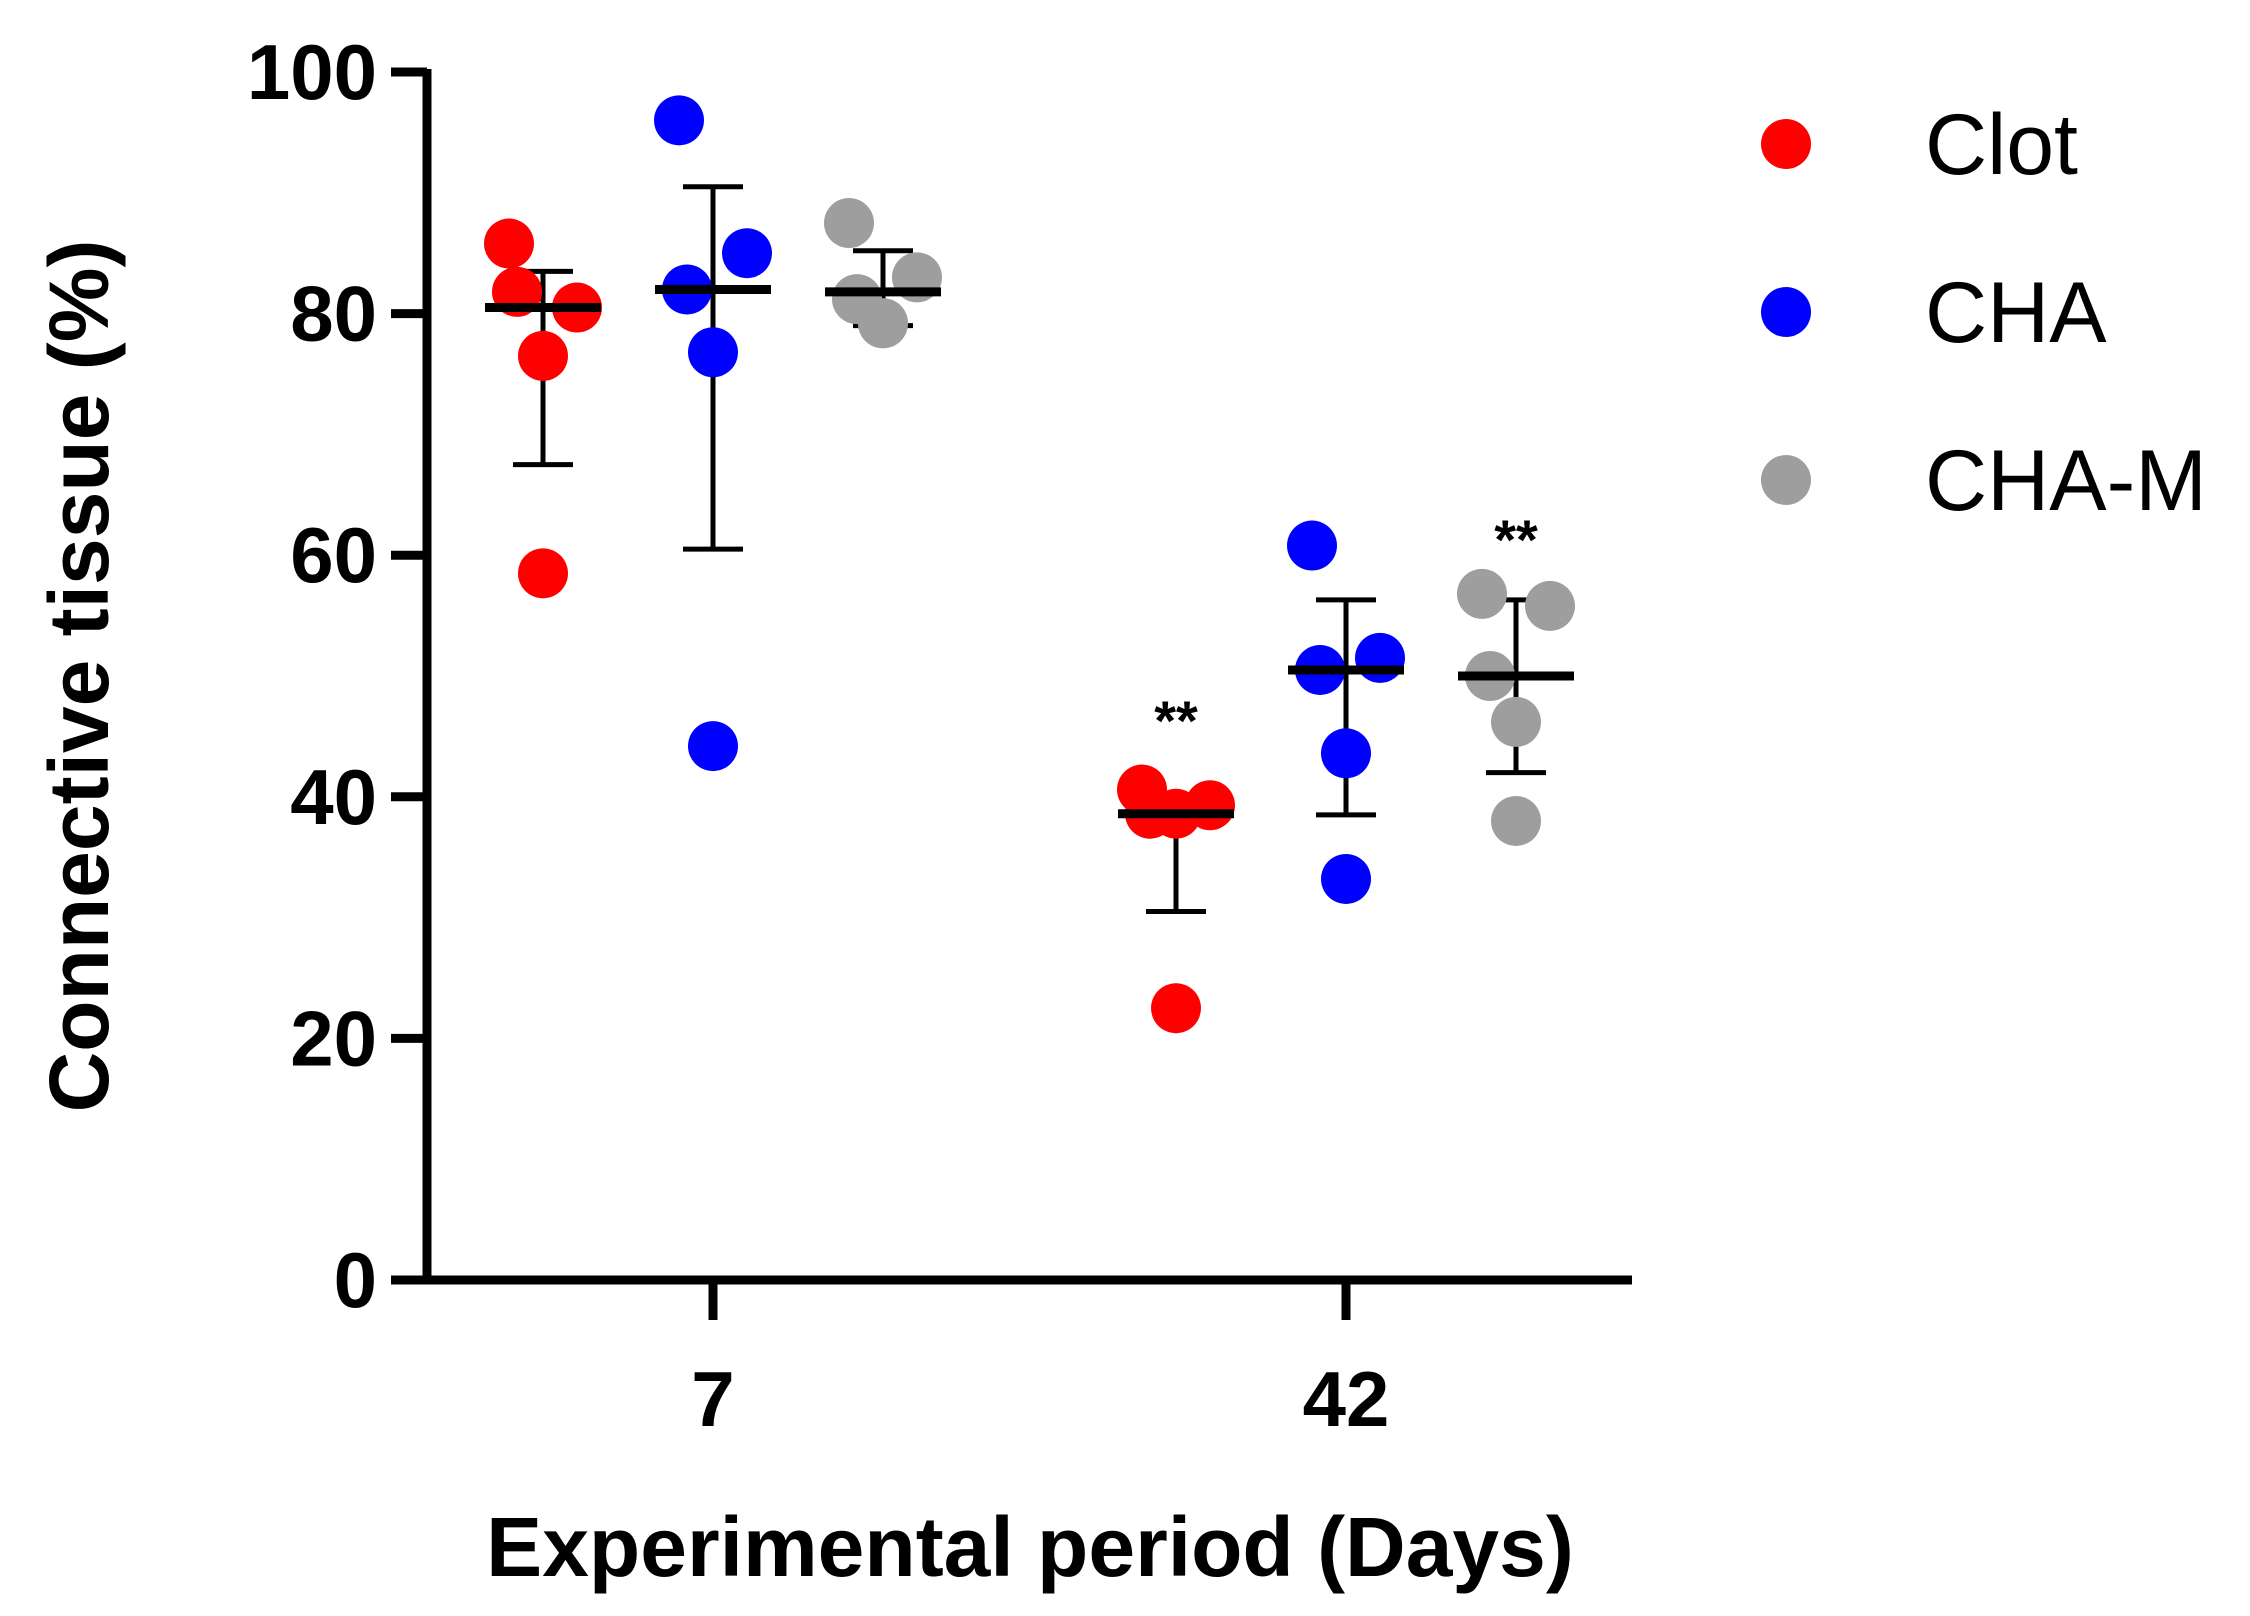 The width and height of the screenshot is (2250, 1616). Describe the element at coordinates (355, 1280) in the screenshot. I see `y-tick-label: 0` at that location.